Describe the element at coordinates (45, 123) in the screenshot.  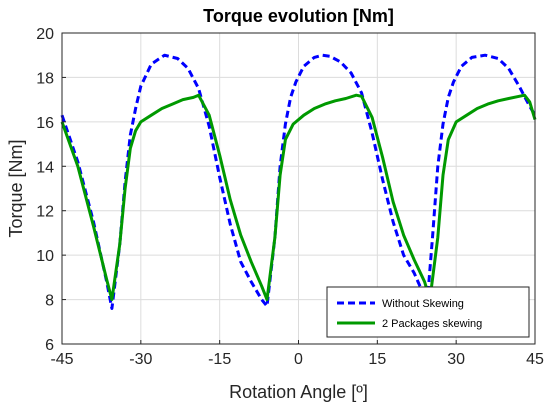
I see `y-tick-label-5: 16` at that location.